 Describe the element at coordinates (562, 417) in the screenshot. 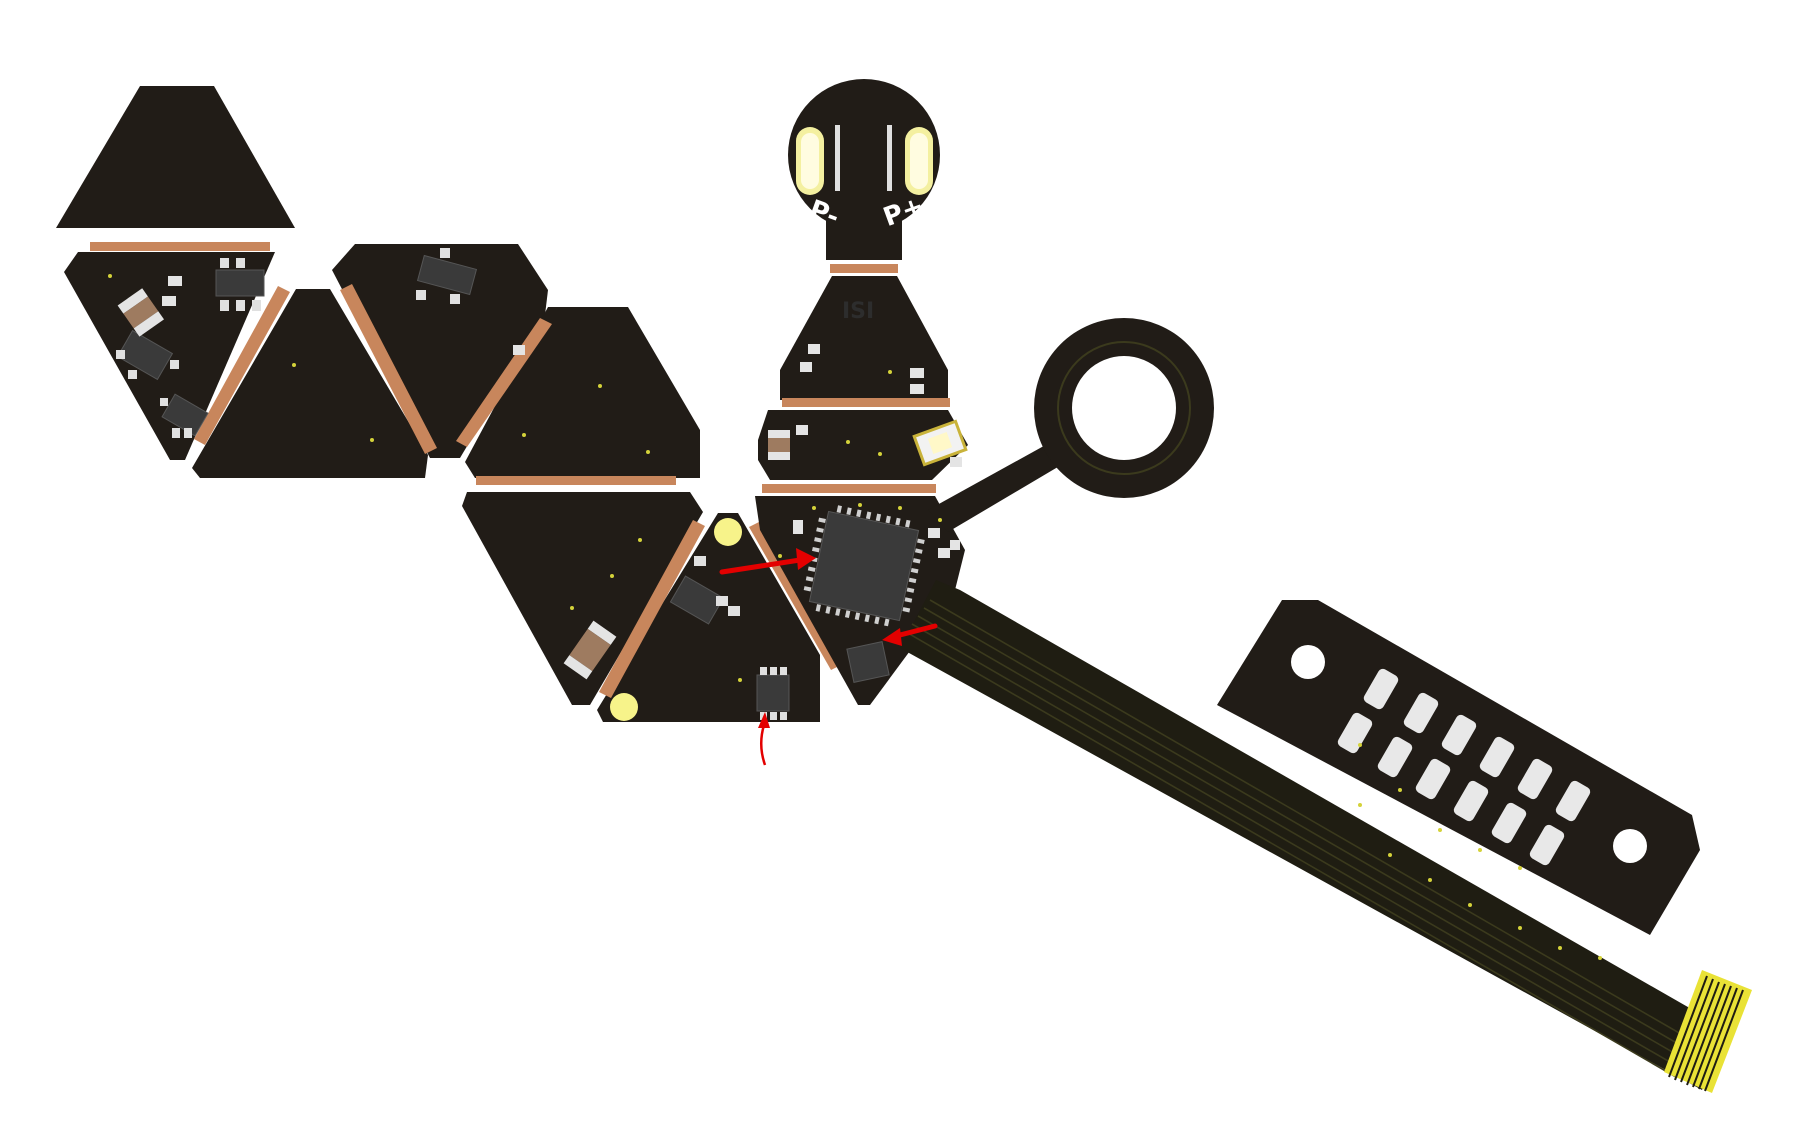

I see `small-passives` at that location.